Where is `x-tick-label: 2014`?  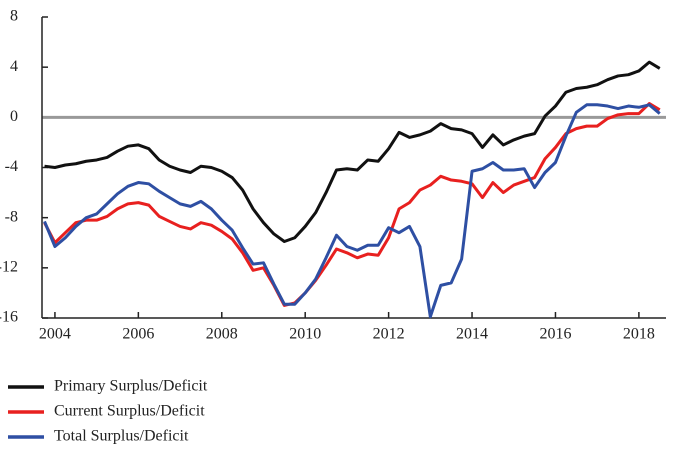
x-tick-label: 2014 is located at coordinates (472, 334).